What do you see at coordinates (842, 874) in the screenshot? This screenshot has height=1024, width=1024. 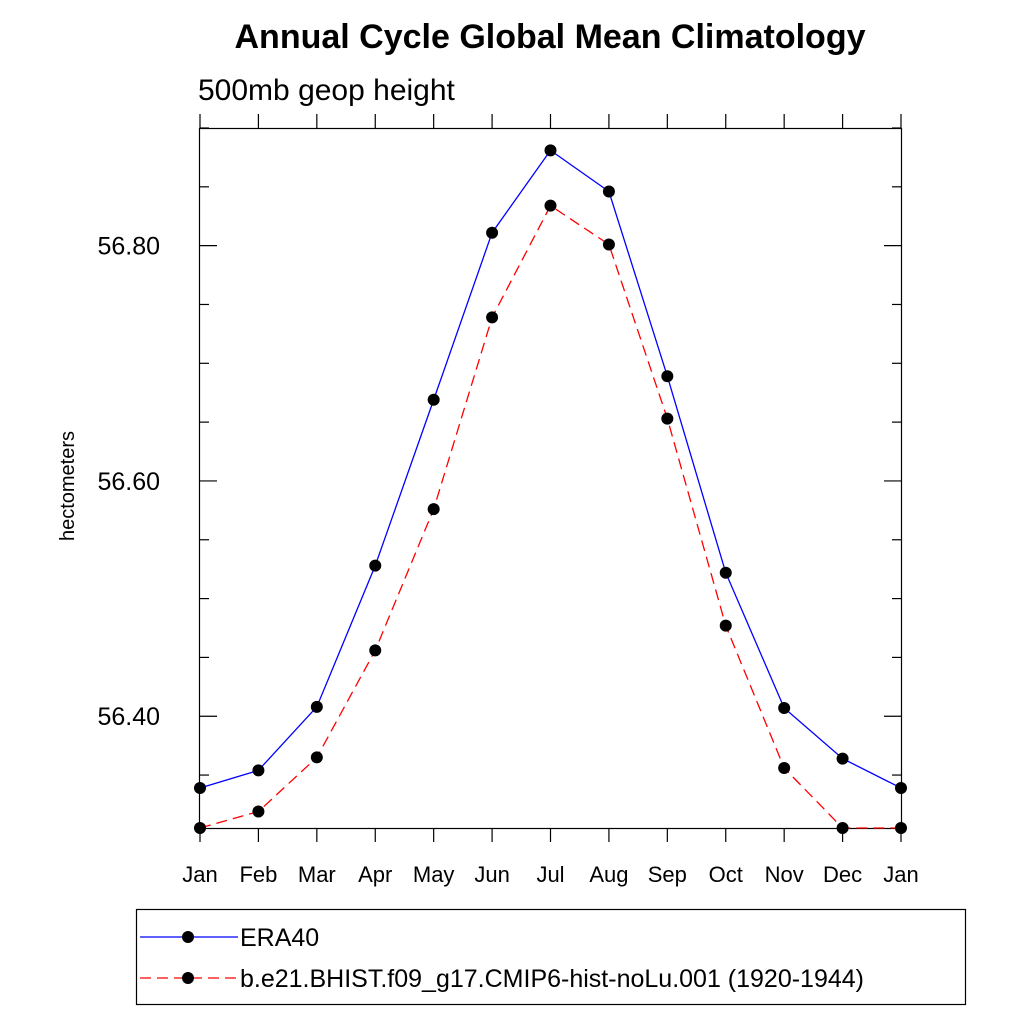 I see `x-tick-label: Dec` at bounding box center [842, 874].